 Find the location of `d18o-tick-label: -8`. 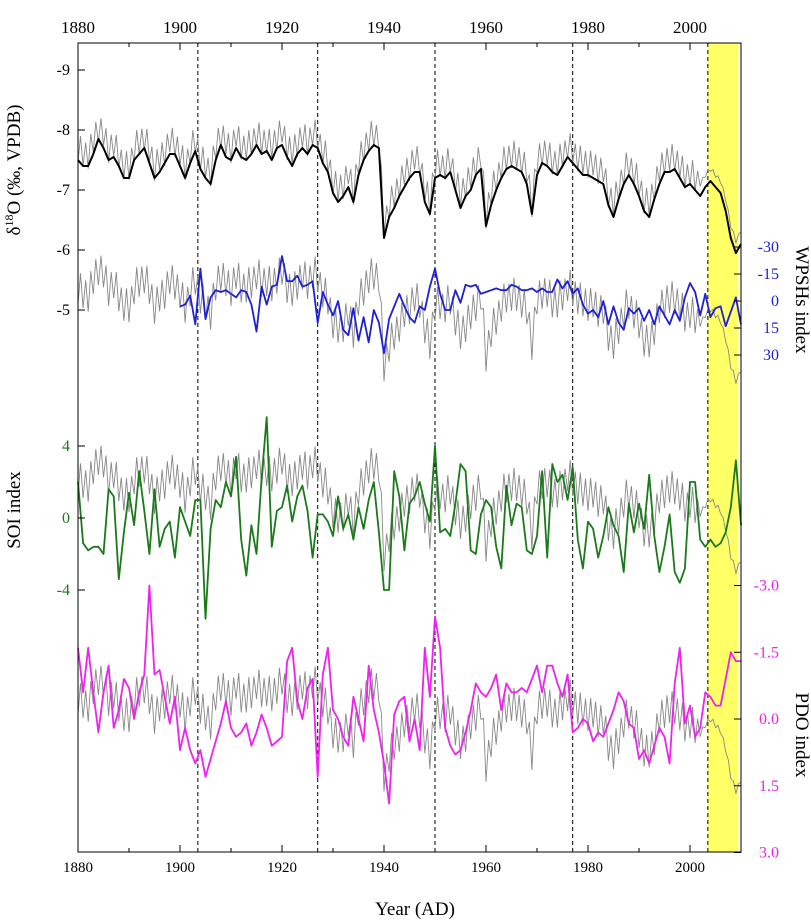

d18o-tick-label: -8 is located at coordinates (63, 130).